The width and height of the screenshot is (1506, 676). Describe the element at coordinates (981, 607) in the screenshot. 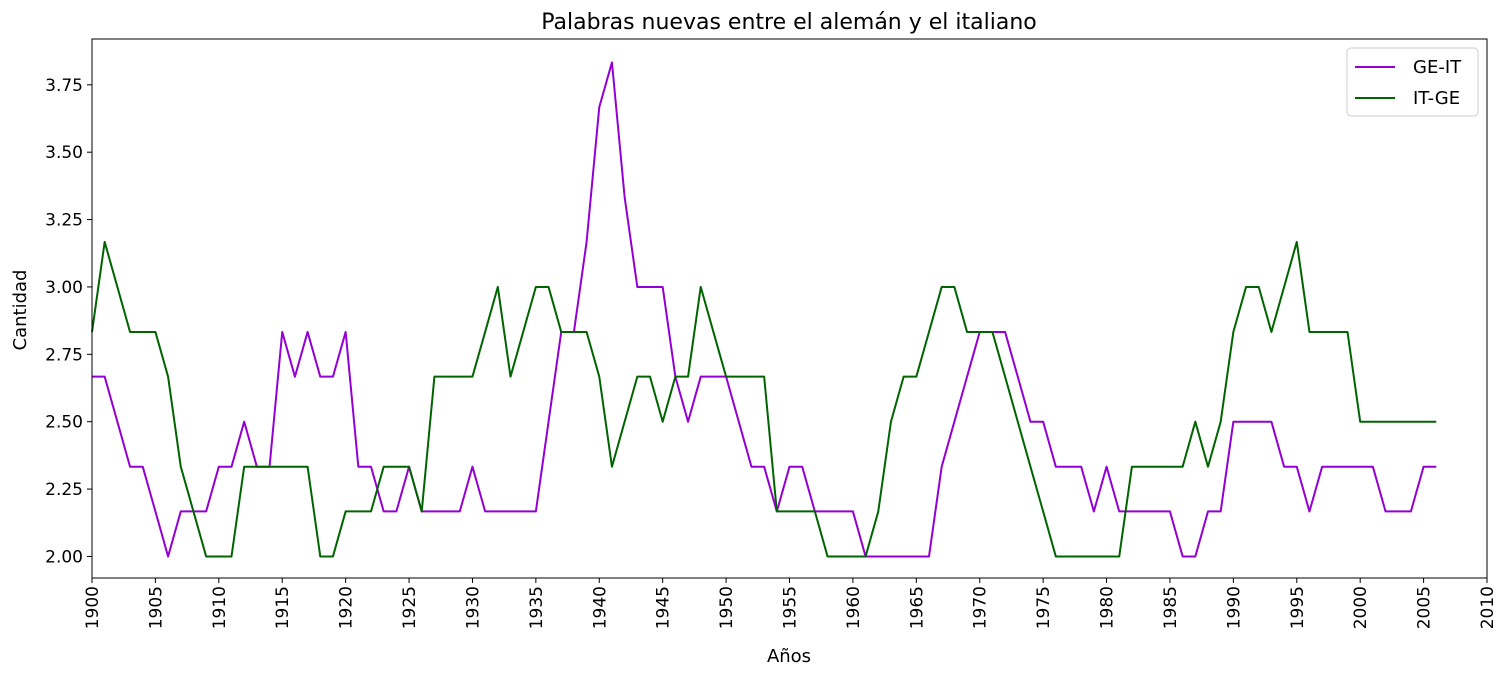

I see `x-tick-label: 1970` at that location.